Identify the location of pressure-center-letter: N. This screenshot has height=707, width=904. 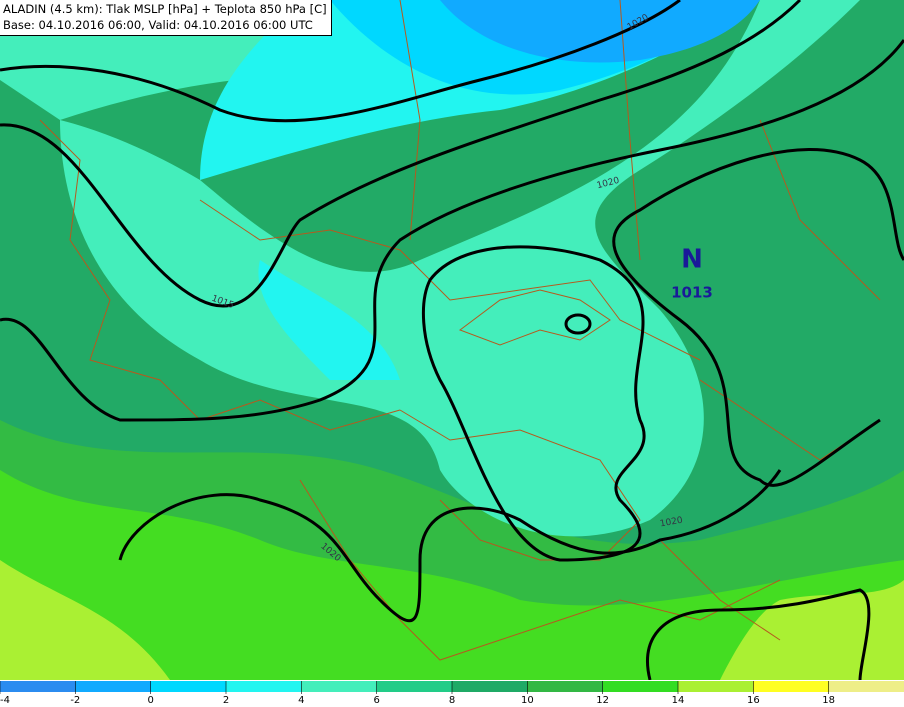
(692, 260).